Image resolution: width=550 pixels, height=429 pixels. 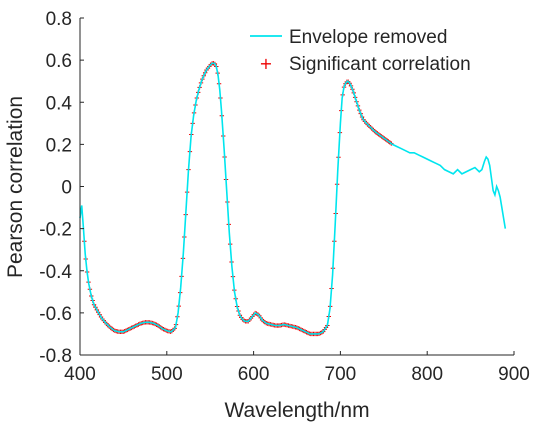 I want to click on x-tick-label: 700, so click(x=341, y=374).